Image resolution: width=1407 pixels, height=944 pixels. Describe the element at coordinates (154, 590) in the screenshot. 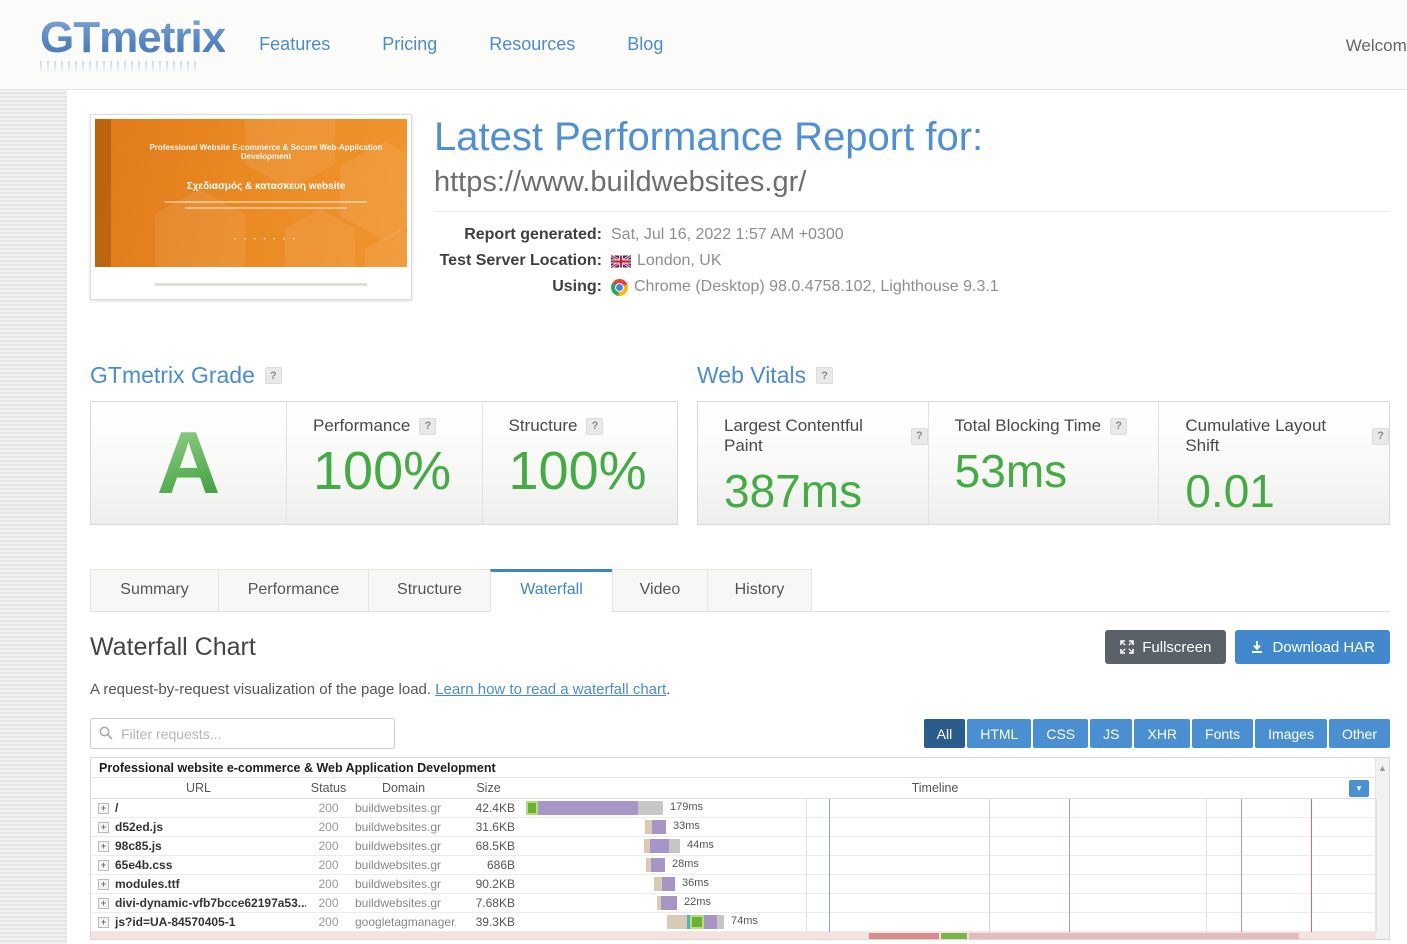

I see `tab-summary: Summary` at that location.